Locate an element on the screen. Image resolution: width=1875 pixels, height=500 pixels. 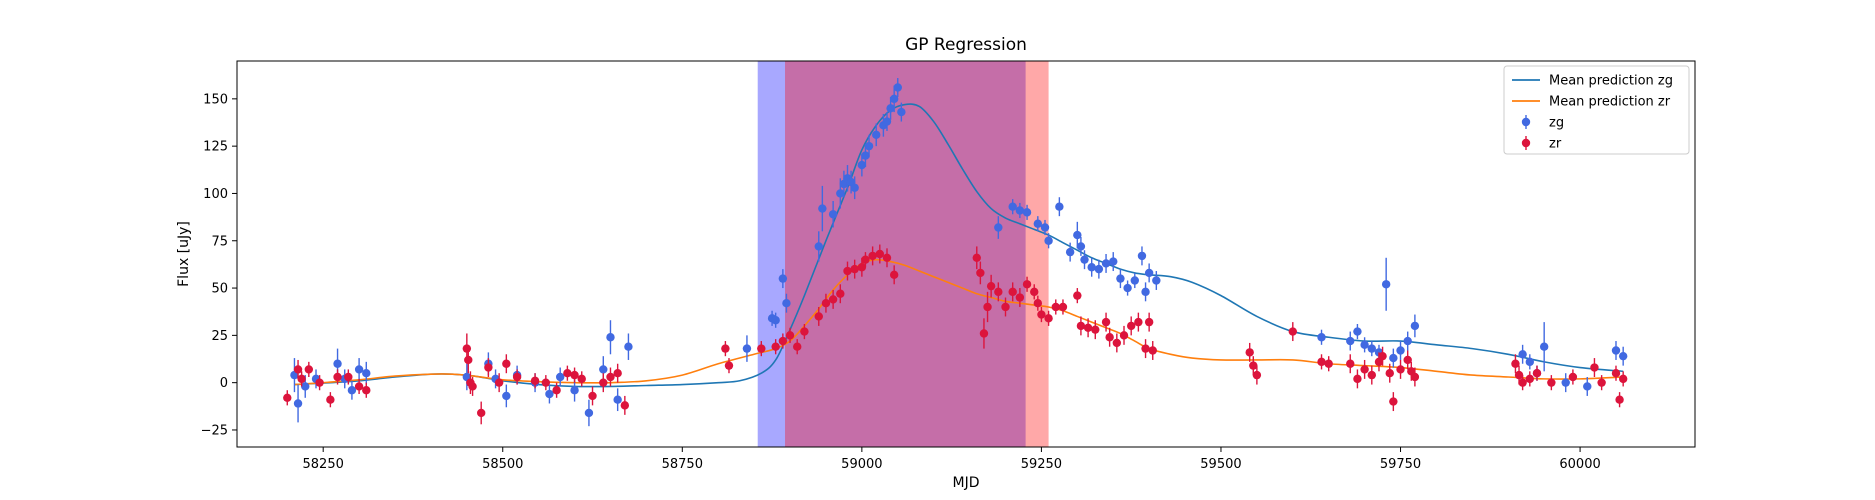
legend-marker-zg is located at coordinates (1526, 122).